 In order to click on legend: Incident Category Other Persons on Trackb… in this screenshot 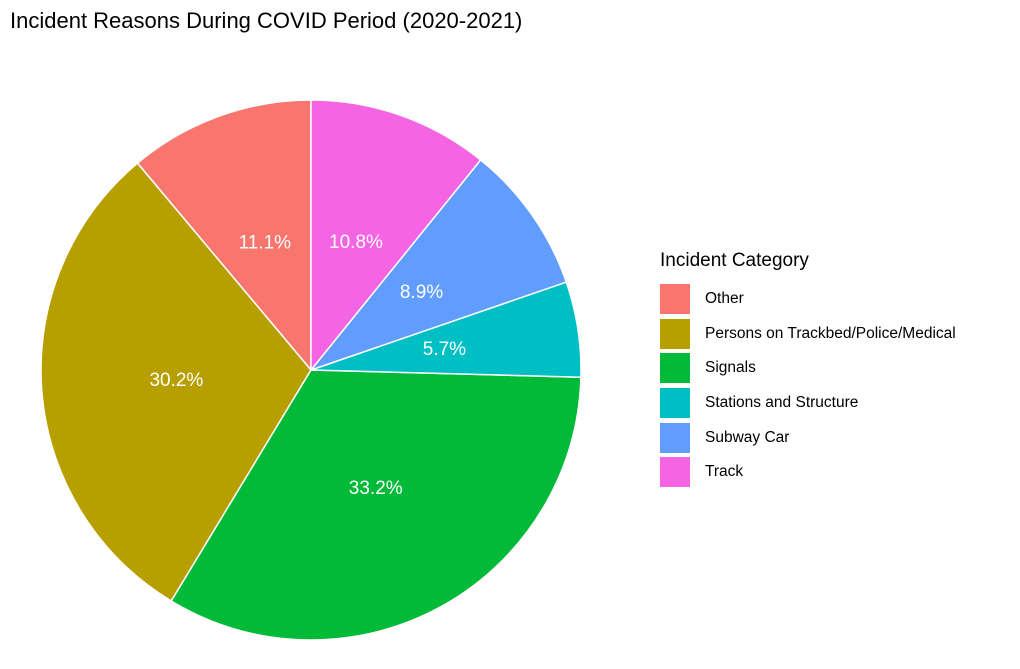, I will do `click(808, 370)`.